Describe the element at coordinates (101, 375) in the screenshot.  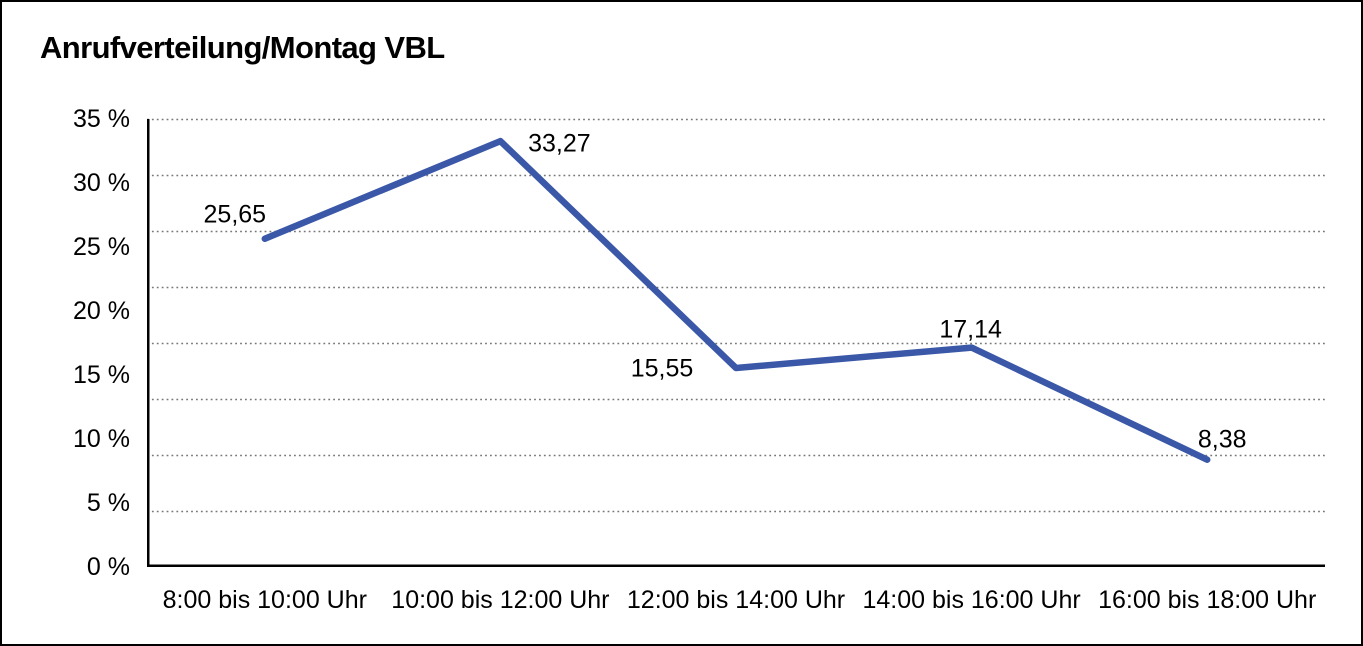
I see `y-tick-label: 15 %` at that location.